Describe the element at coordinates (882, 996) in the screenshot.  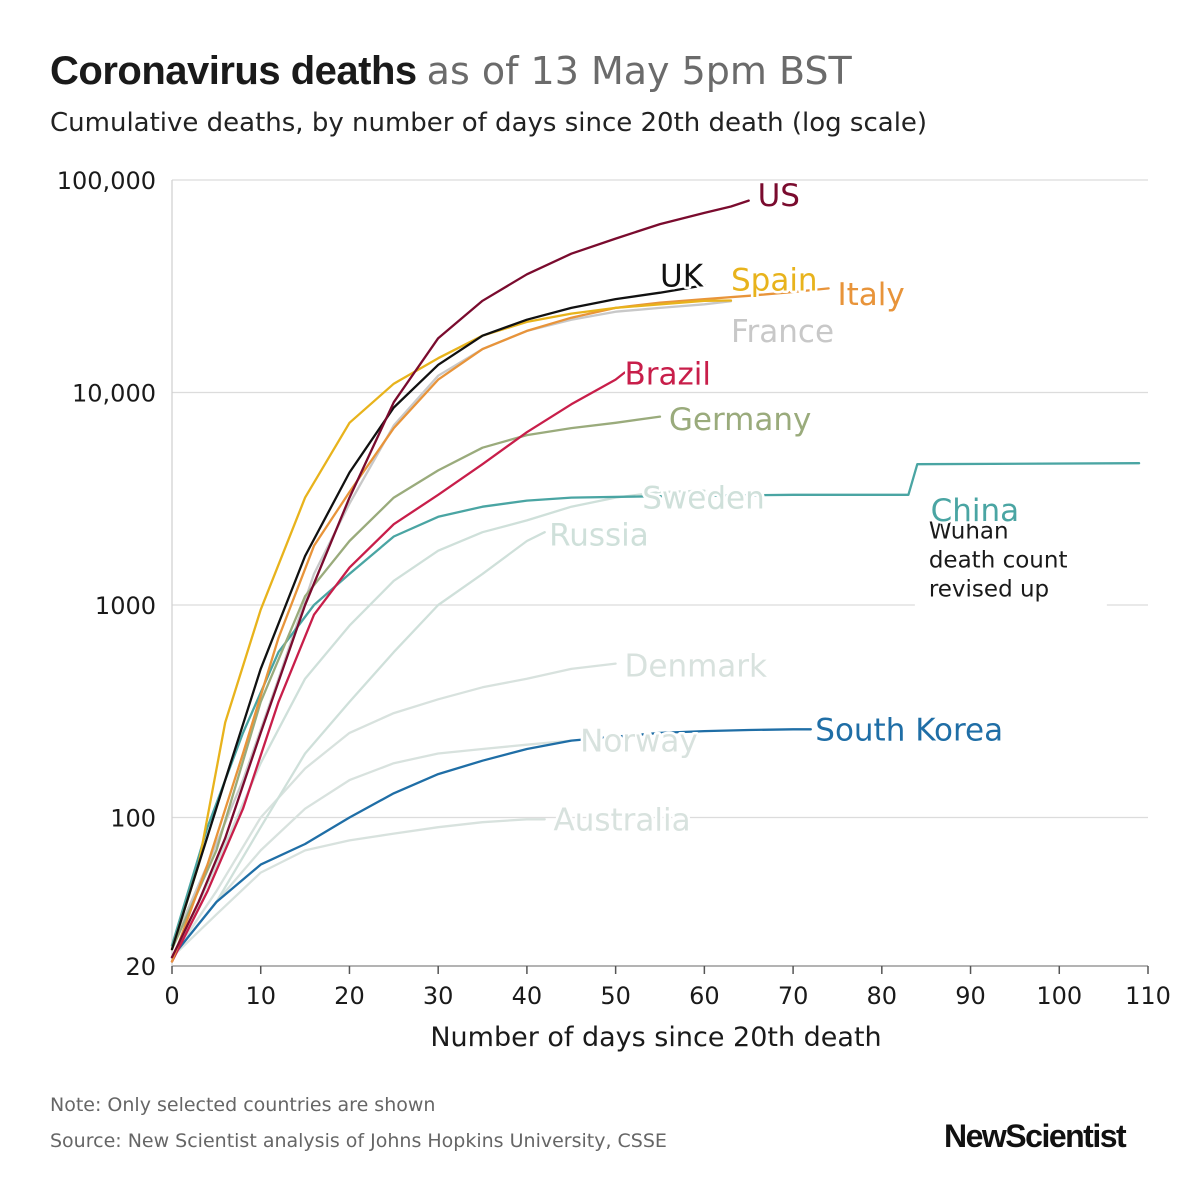
I see `x-tick-label: 80` at that location.